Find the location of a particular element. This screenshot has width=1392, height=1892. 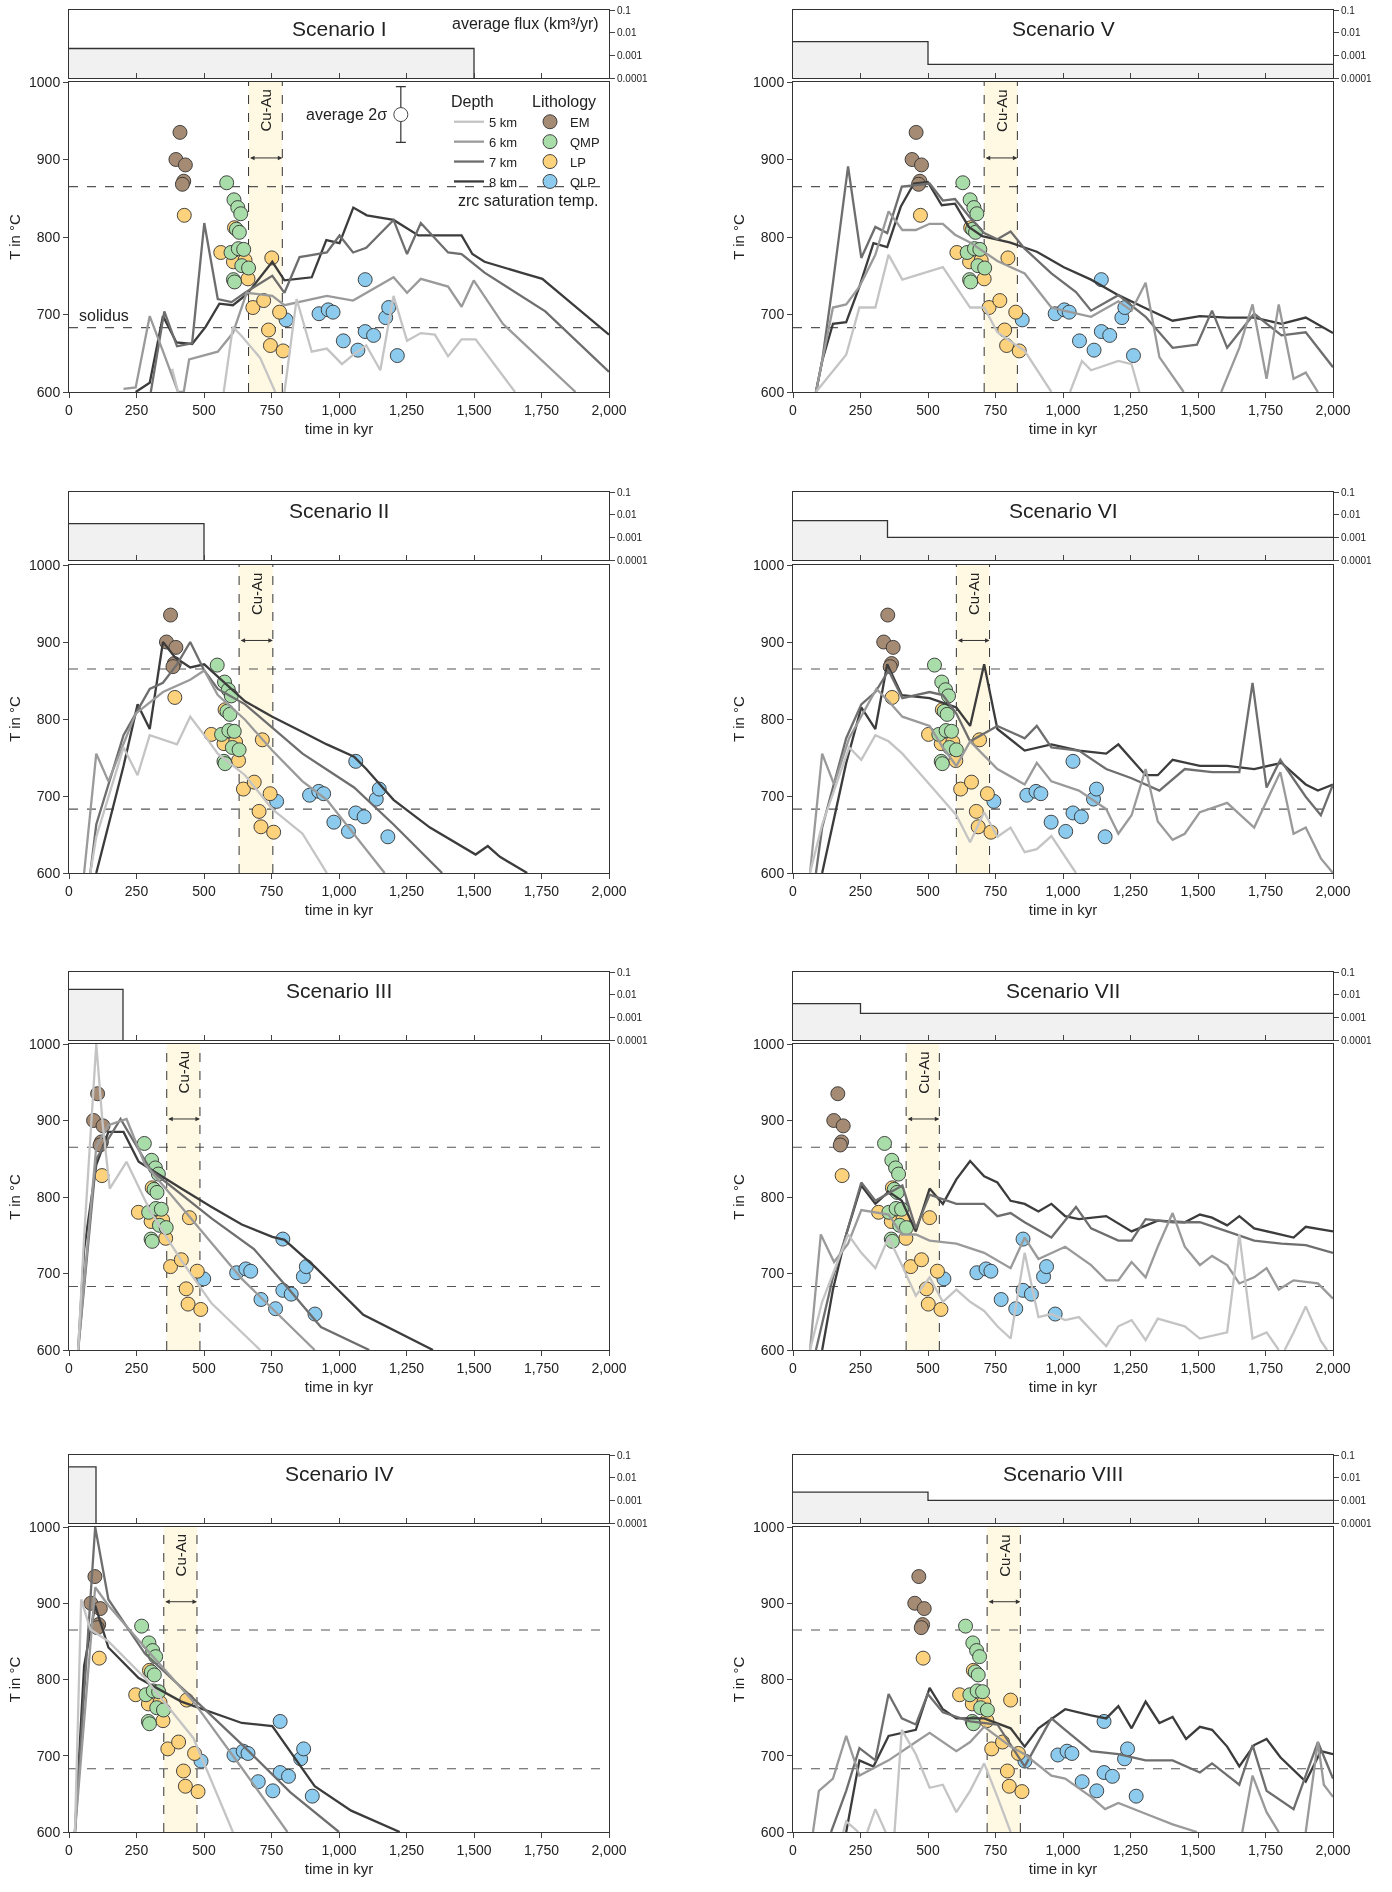

annotation: average 2σ is located at coordinates (347, 114).